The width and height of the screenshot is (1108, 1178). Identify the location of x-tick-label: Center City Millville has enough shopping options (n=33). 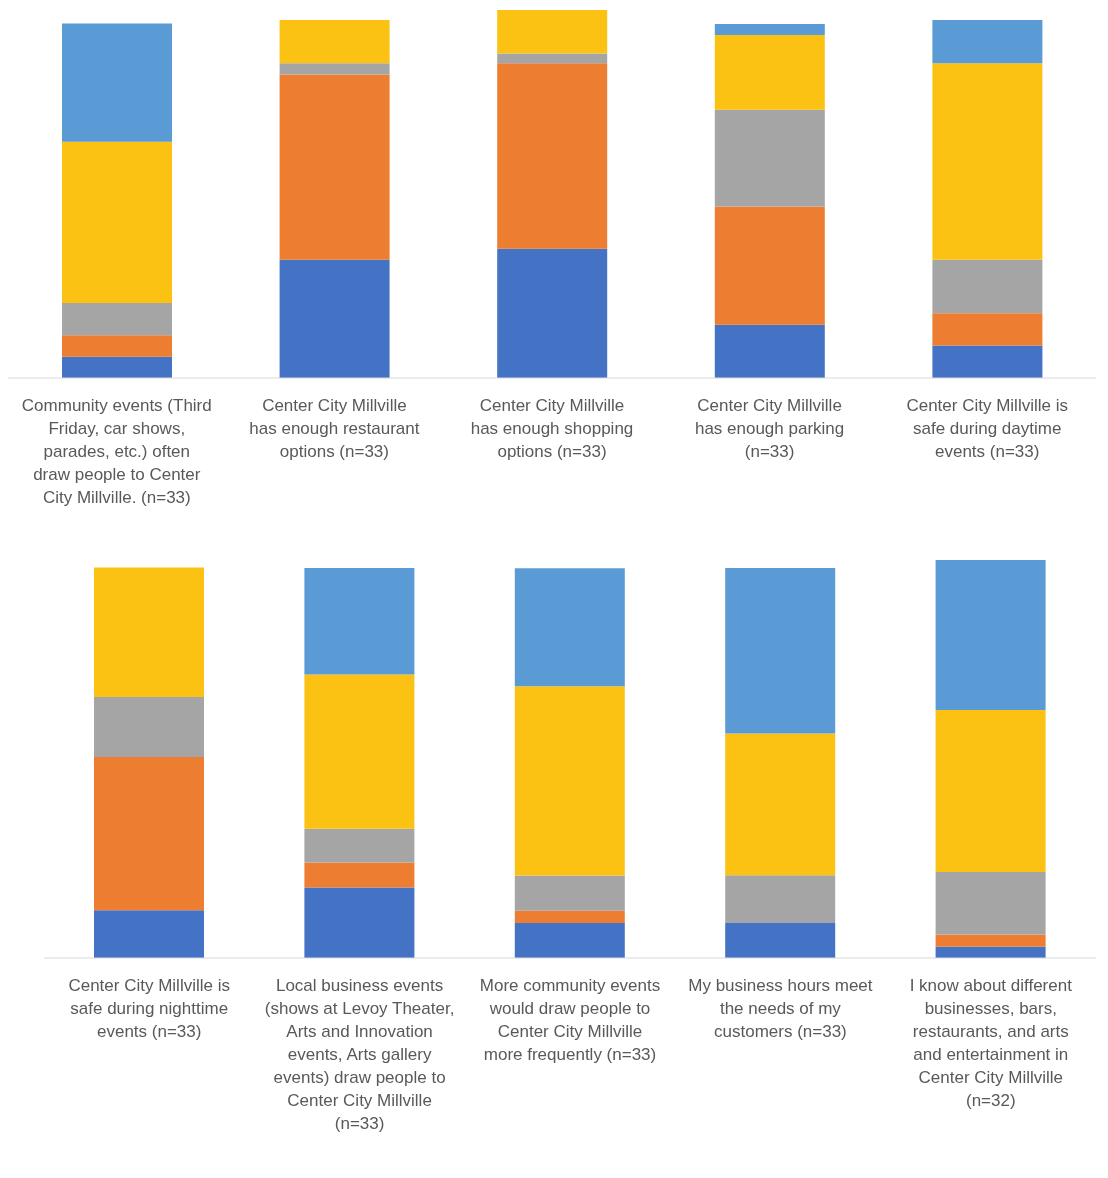
(552, 428).